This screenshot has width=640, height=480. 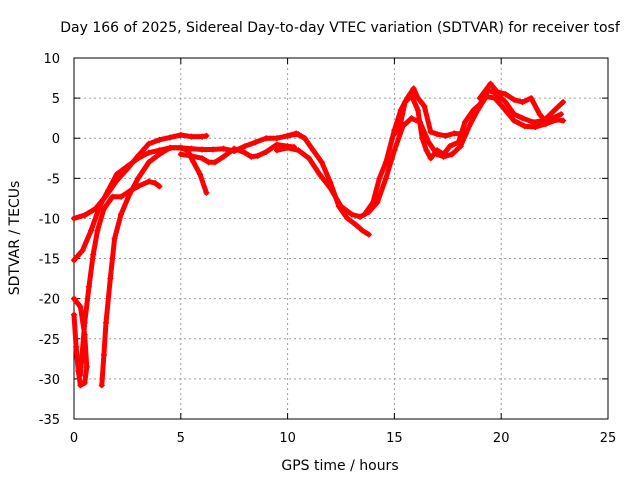 I want to click on y-axis-label: SDTVAR / TECUs, so click(x=15, y=238).